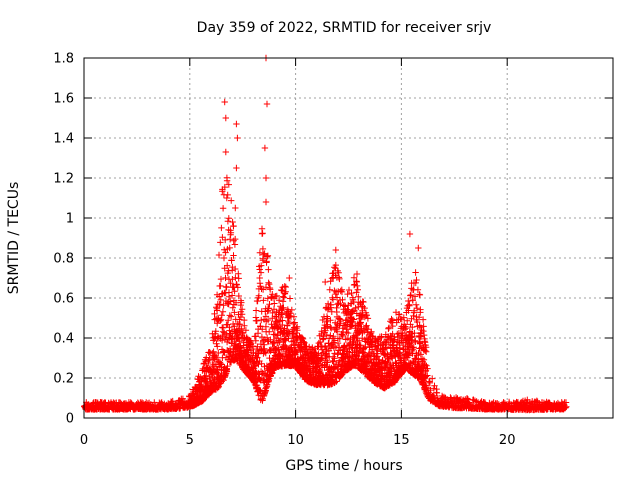 The width and height of the screenshot is (640, 480). What do you see at coordinates (190, 440) in the screenshot?
I see `x-tick-label: 5` at bounding box center [190, 440].